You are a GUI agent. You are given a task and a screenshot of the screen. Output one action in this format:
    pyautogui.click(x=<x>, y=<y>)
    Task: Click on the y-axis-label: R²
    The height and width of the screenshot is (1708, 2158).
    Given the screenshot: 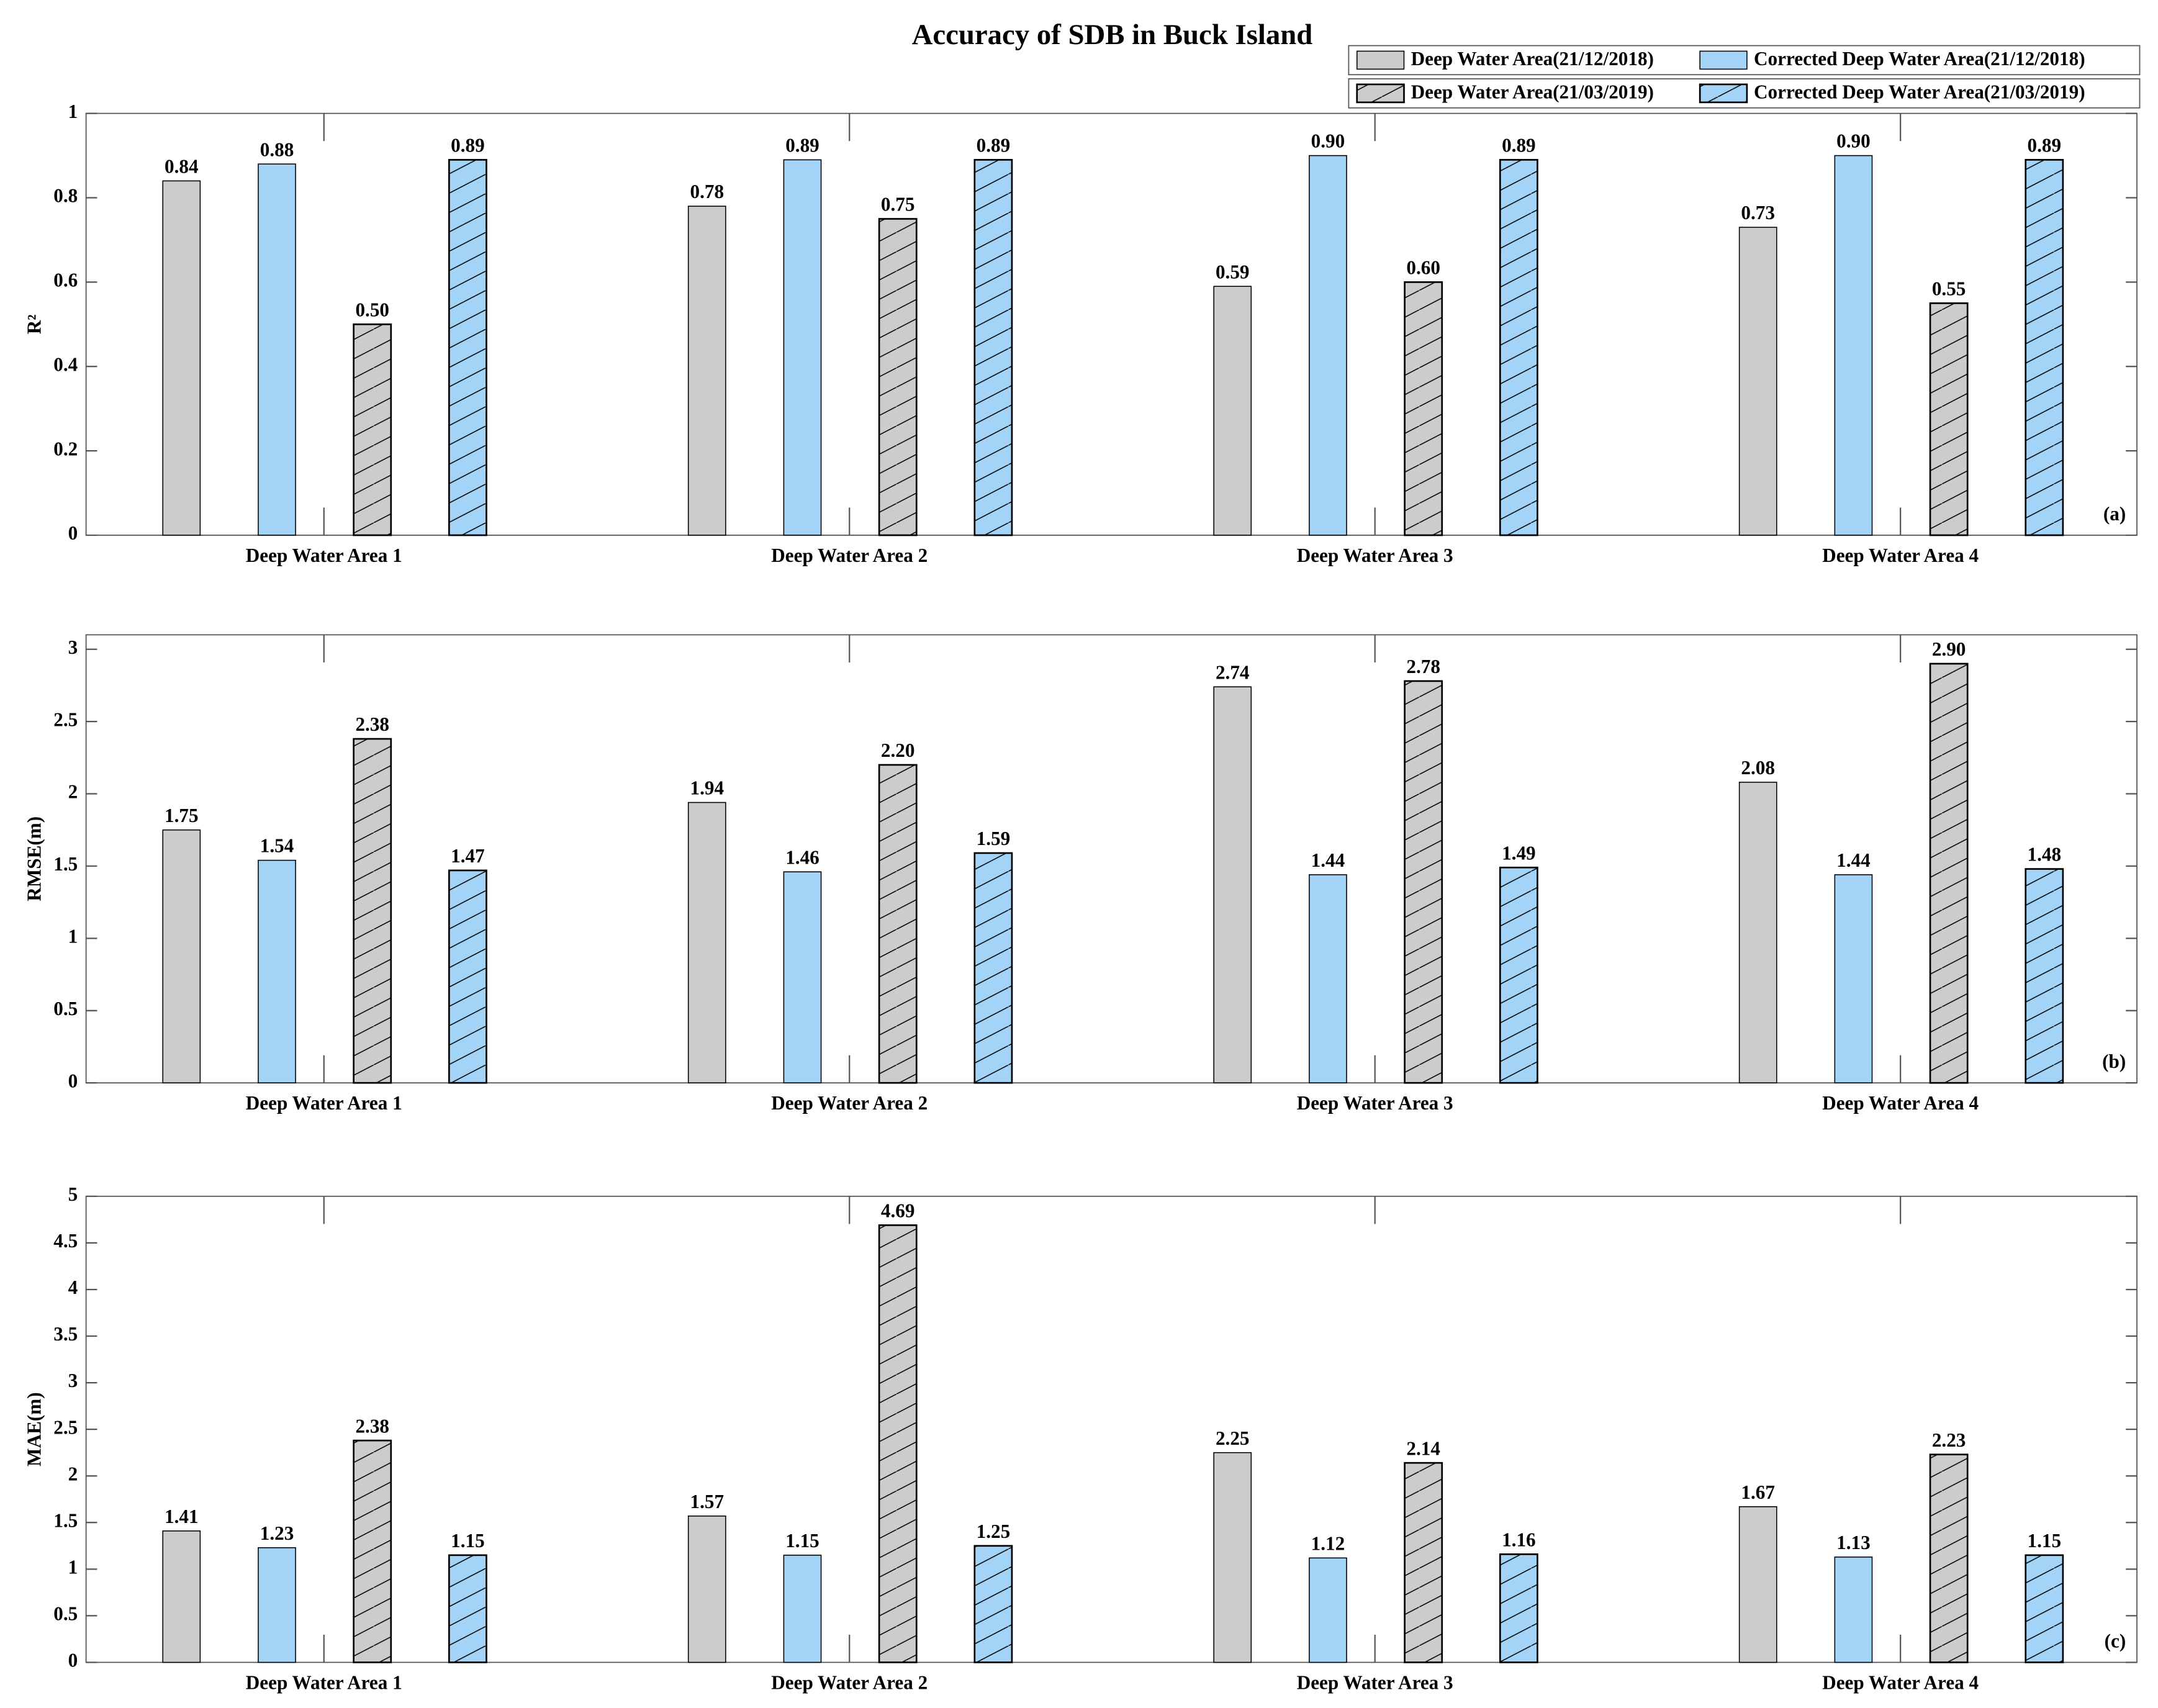 What is the action you would take?
    pyautogui.click(x=34, y=324)
    